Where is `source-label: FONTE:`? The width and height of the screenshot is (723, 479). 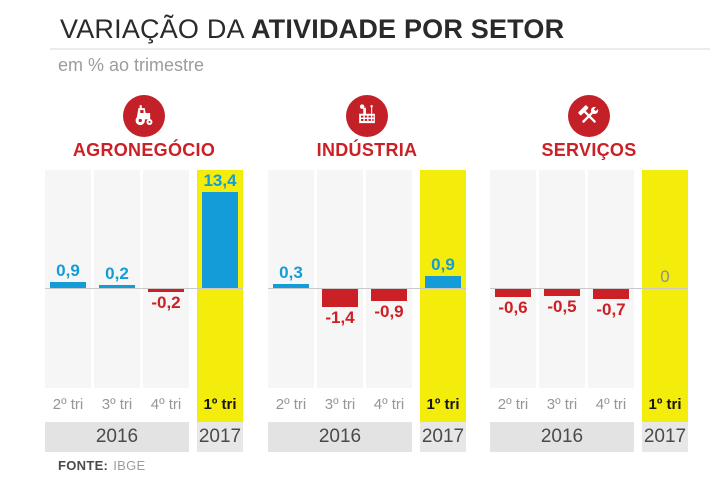 source-label: FONTE: is located at coordinates (83, 465).